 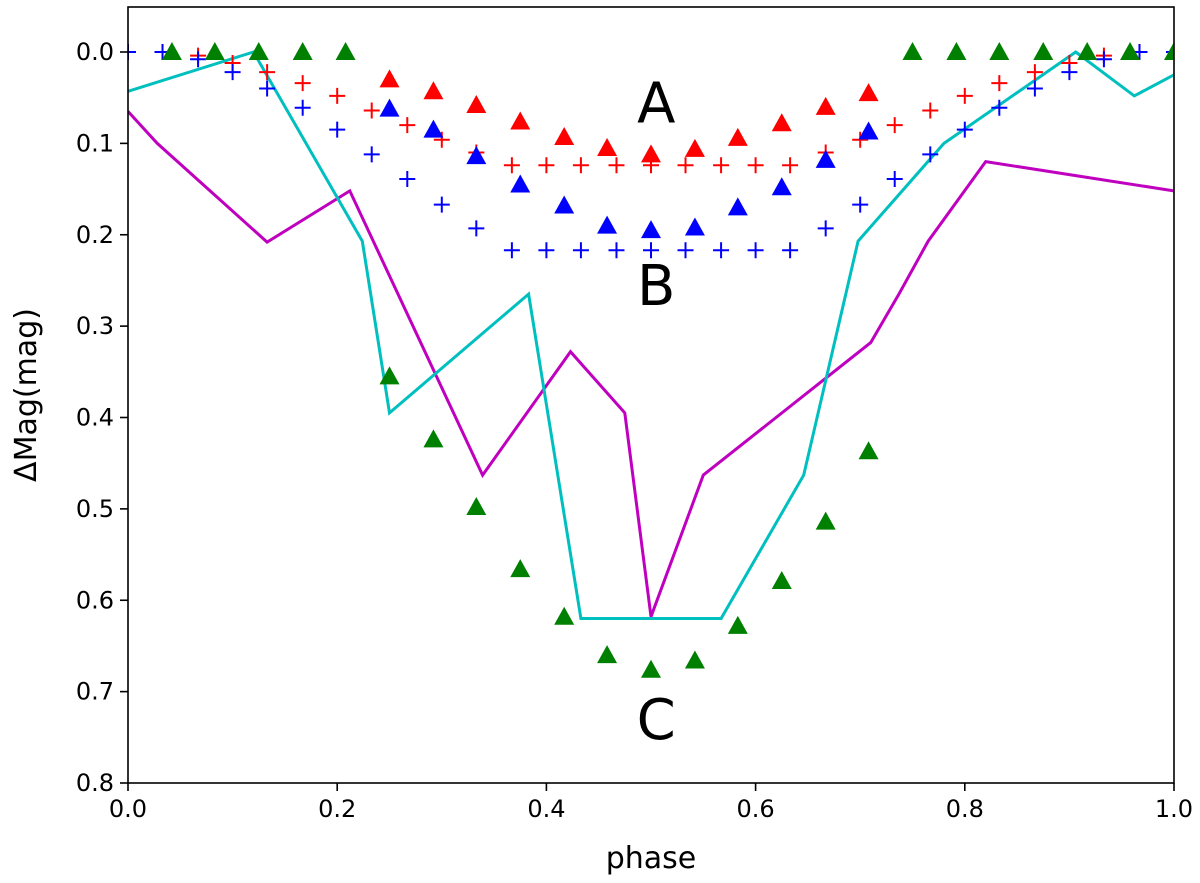 I want to click on x-tick-label: 0.4, so click(x=546, y=809).